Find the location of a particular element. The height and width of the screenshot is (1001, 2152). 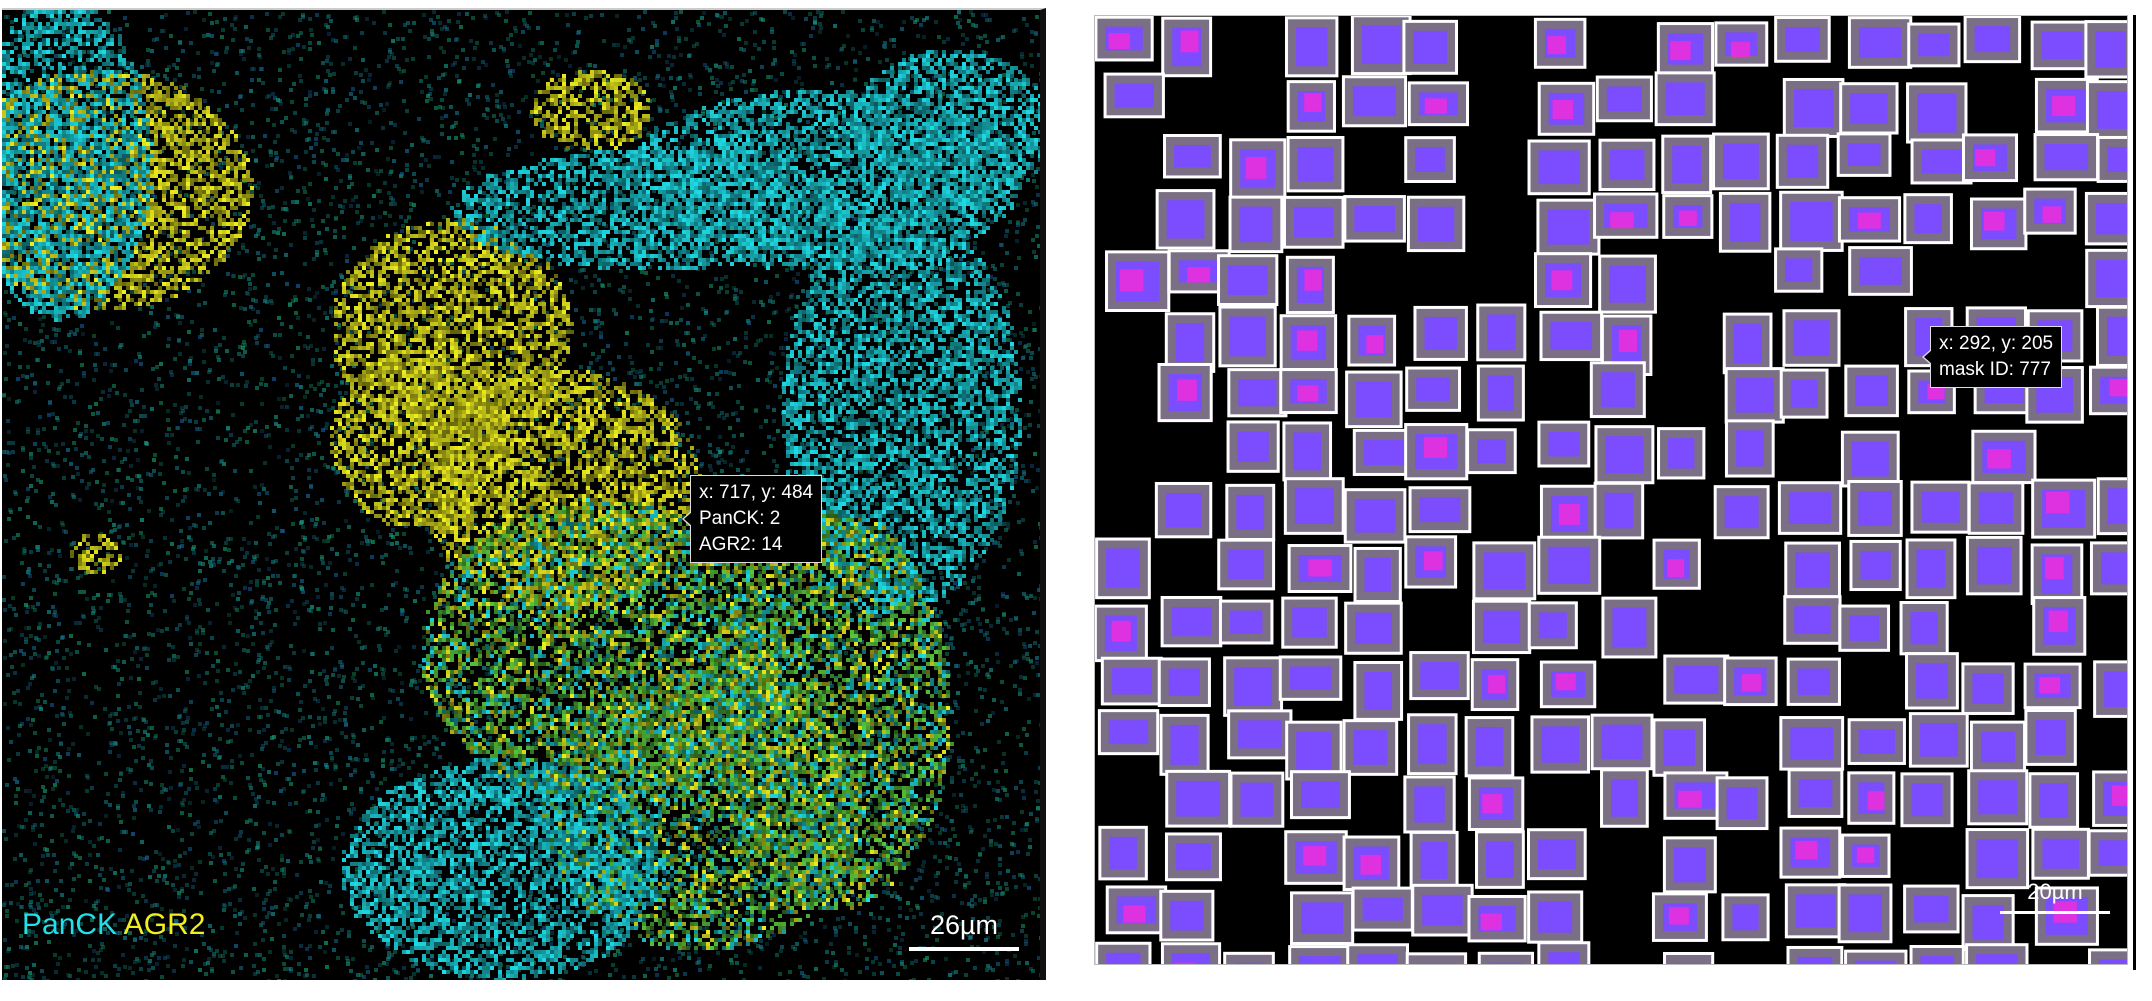

tooltip-agr2-value: AGR2: 14 is located at coordinates (741, 544).